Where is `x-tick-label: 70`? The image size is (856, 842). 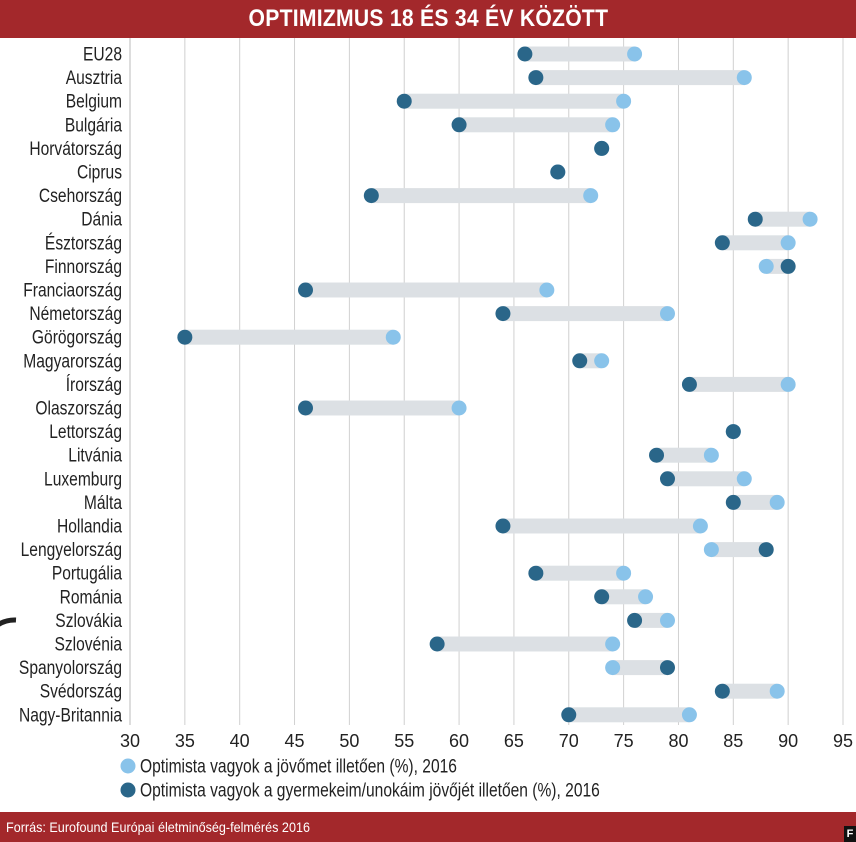
x-tick-label: 70 is located at coordinates (569, 741).